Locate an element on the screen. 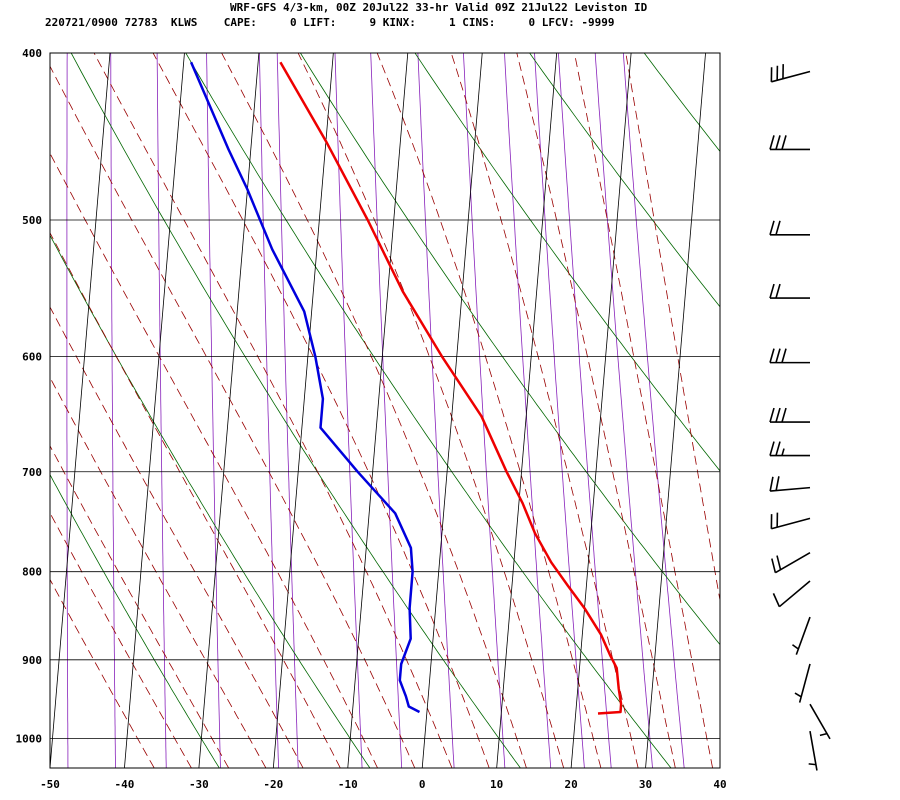  x-tick-label: 0 is located at coordinates (422, 784).